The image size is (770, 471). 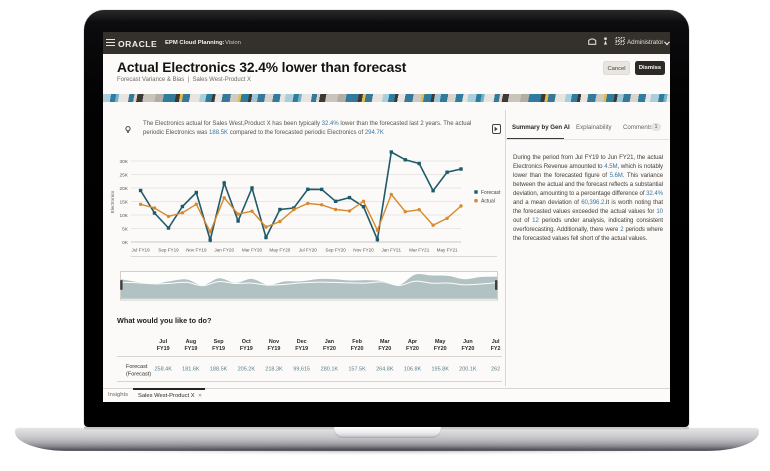 I want to click on svg-text: 106.8K, so click(x=413, y=370).